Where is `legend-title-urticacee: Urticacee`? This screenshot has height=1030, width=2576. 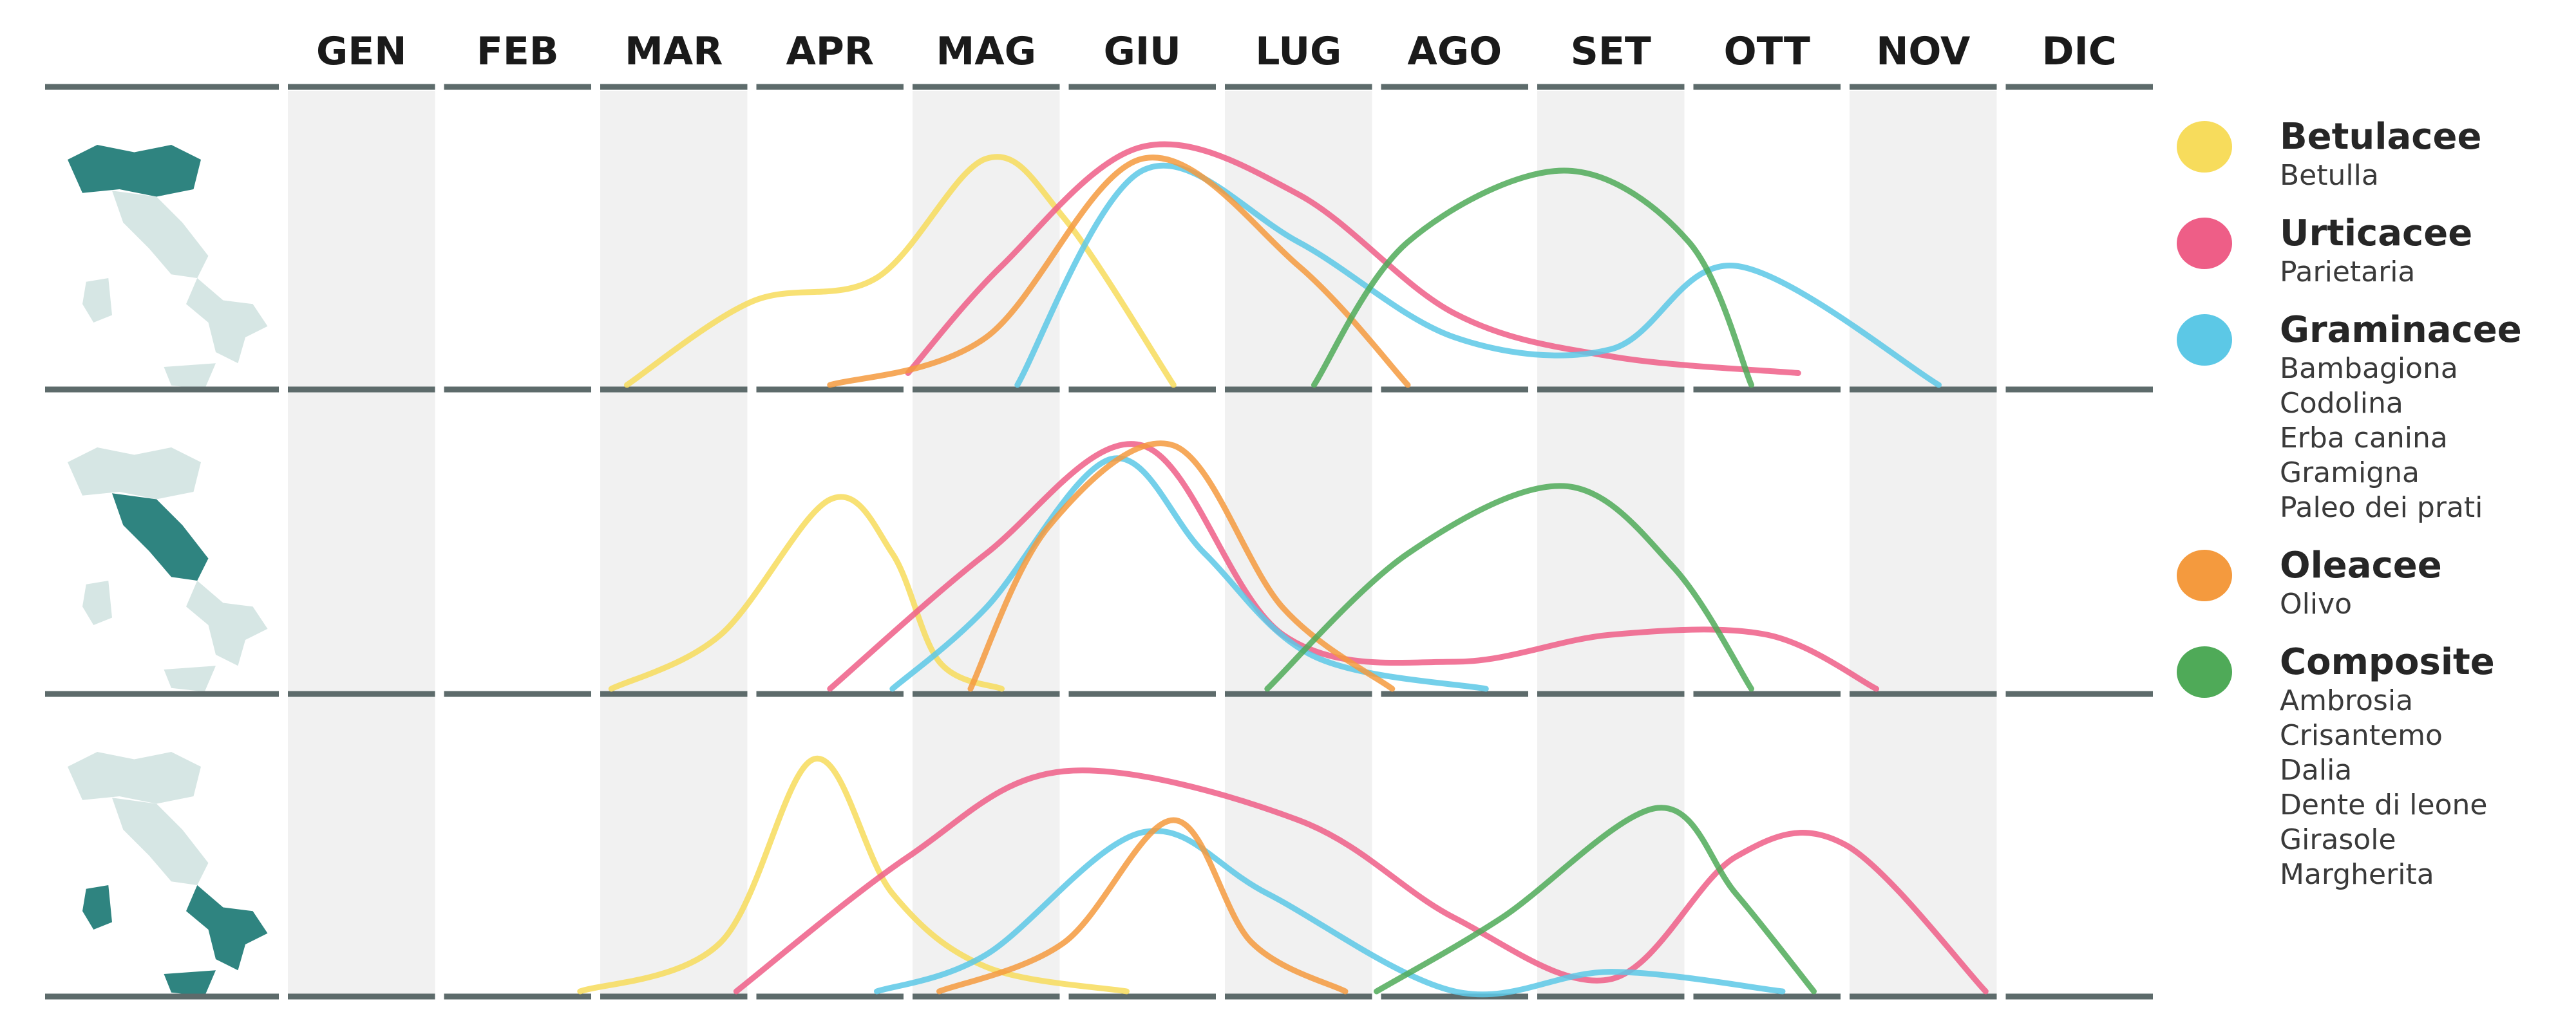 legend-title-urticacee: Urticacee is located at coordinates (2376, 233).